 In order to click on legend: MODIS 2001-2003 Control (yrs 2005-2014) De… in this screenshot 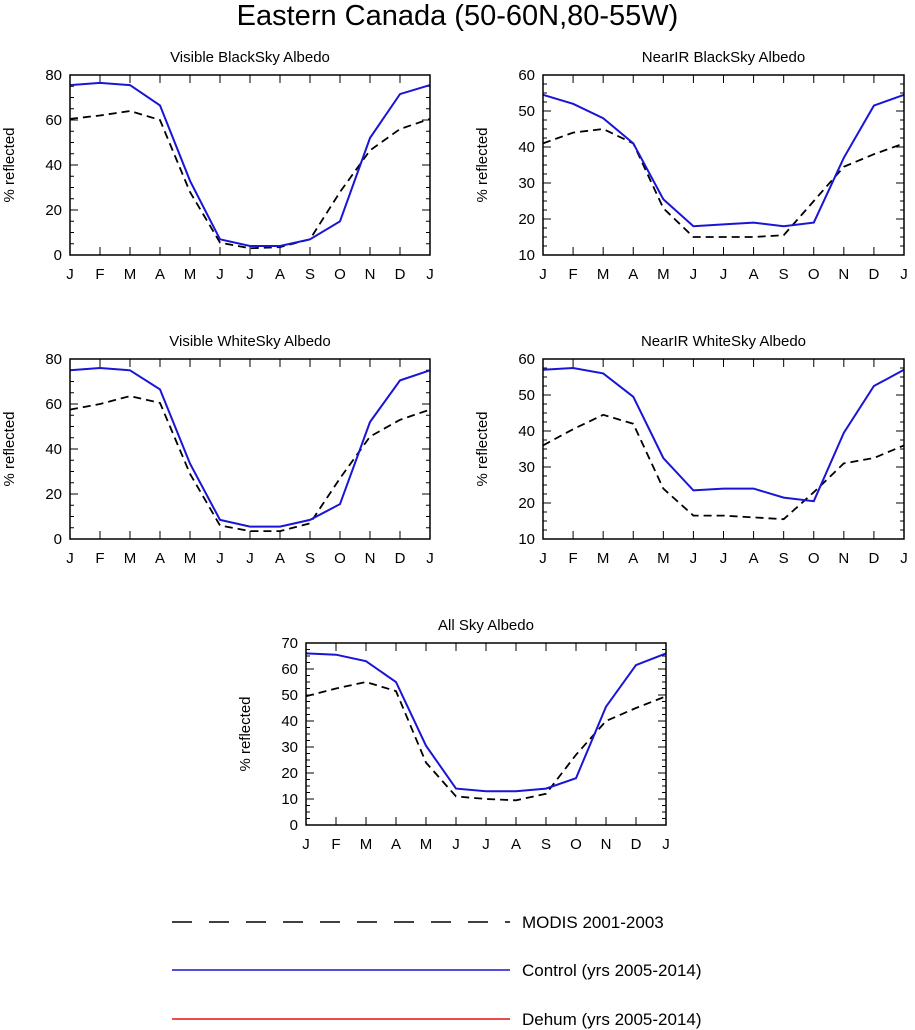, I will do `click(437, 971)`.